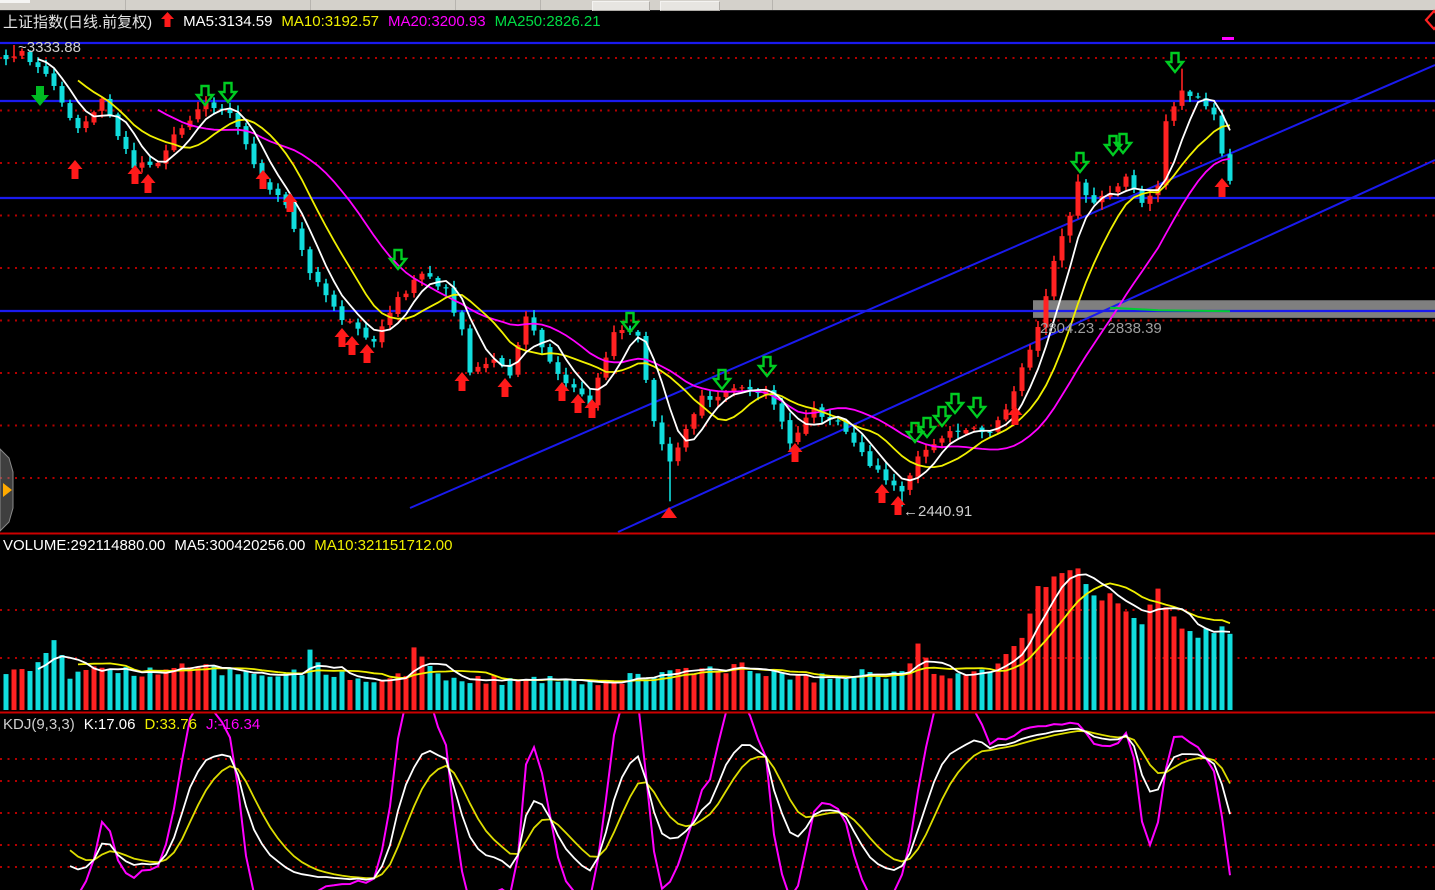  What do you see at coordinates (1101, 328) in the screenshot?
I see `price-range-label: 2804.23 - 2838.39` at bounding box center [1101, 328].